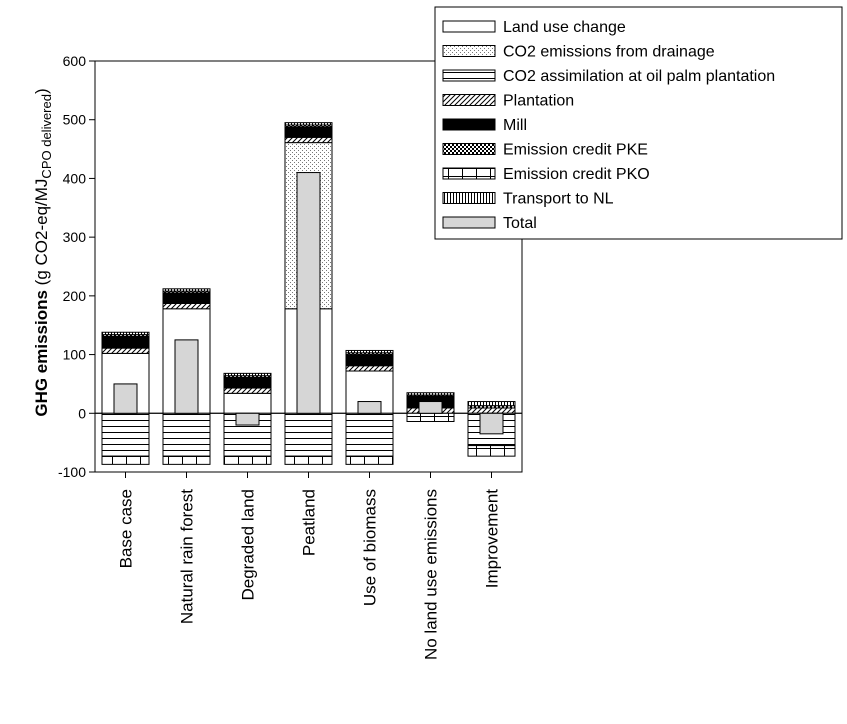  Describe the element at coordinates (575, 150) in the screenshot. I see `legend-label-emission-credit-pke: Emission credit PKE` at that location.